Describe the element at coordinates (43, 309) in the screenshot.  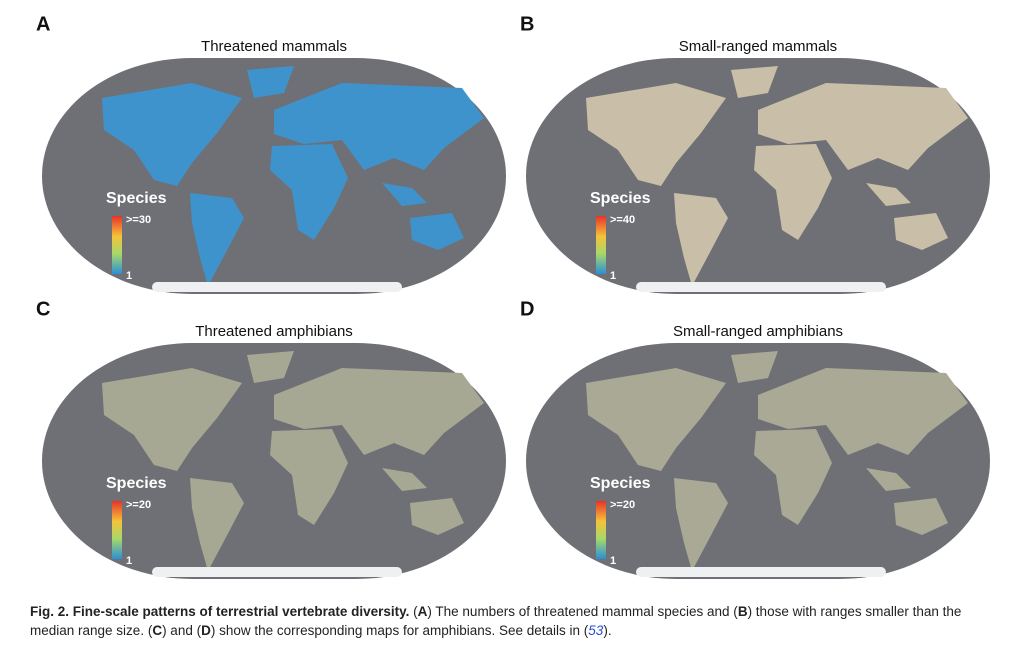
I see `panel-letter: C` at that location.